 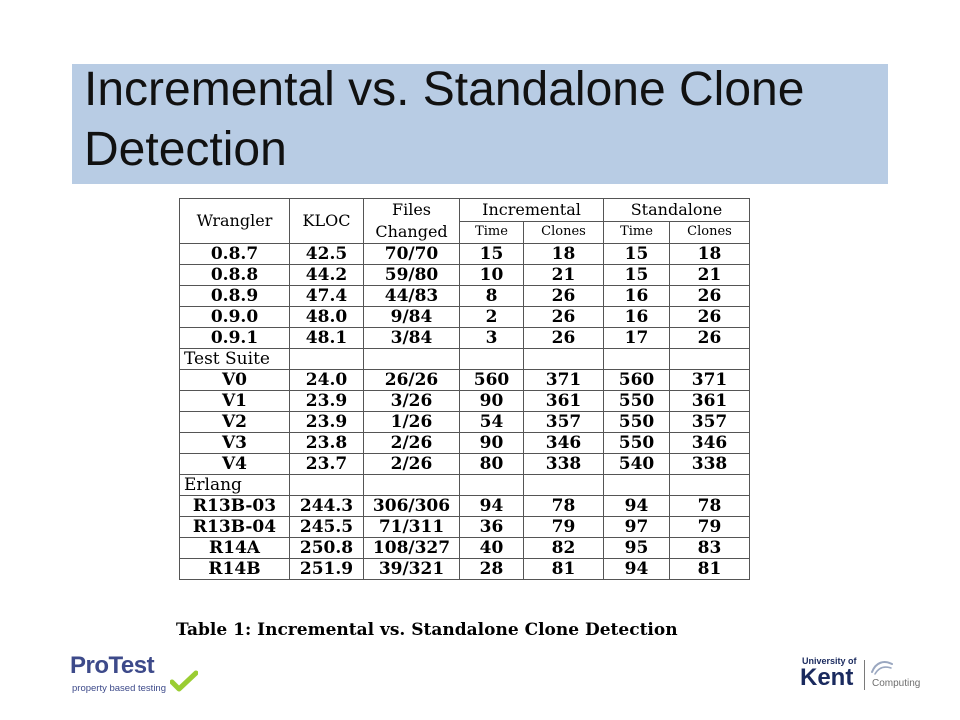 What do you see at coordinates (563, 275) in the screenshot?
I see `incremental-clones-cell: 21` at bounding box center [563, 275].